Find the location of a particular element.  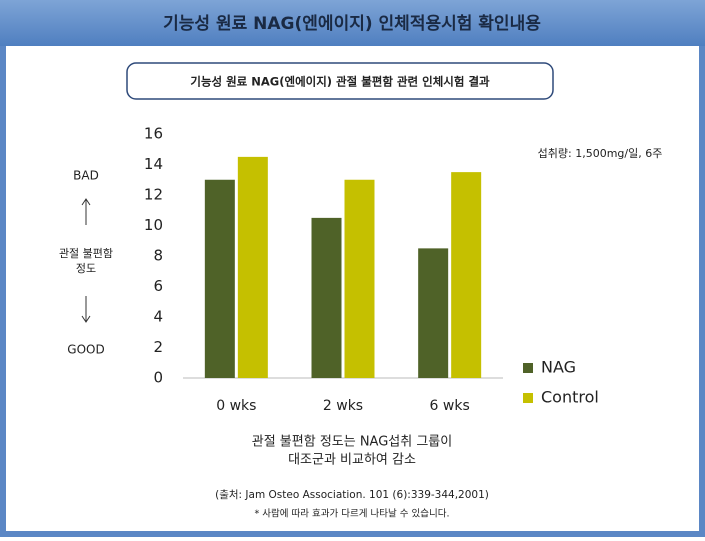

arrow-down-head is located at coordinates (86, 319).